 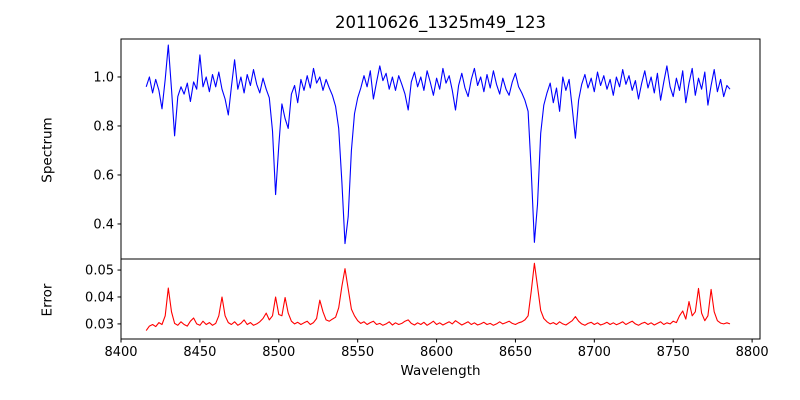 What do you see at coordinates (103, 224) in the screenshot?
I see `spectrum-y-tick-label: 0.4` at bounding box center [103, 224].